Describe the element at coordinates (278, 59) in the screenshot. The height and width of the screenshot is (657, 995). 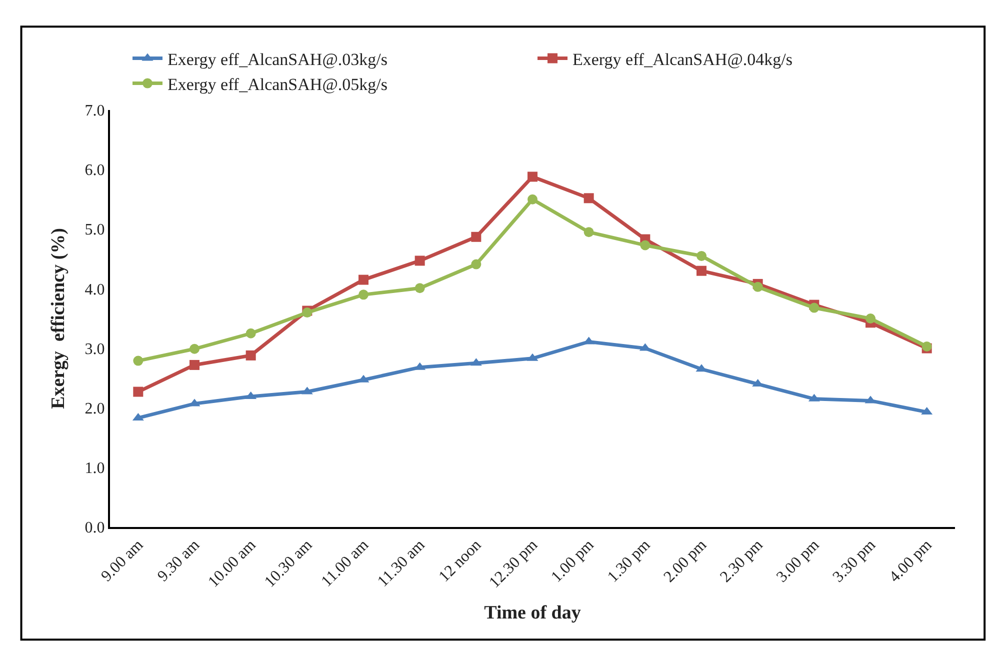
I see `legend-label: Exergy eff_AlcanSAH@.03kg/s` at that location.